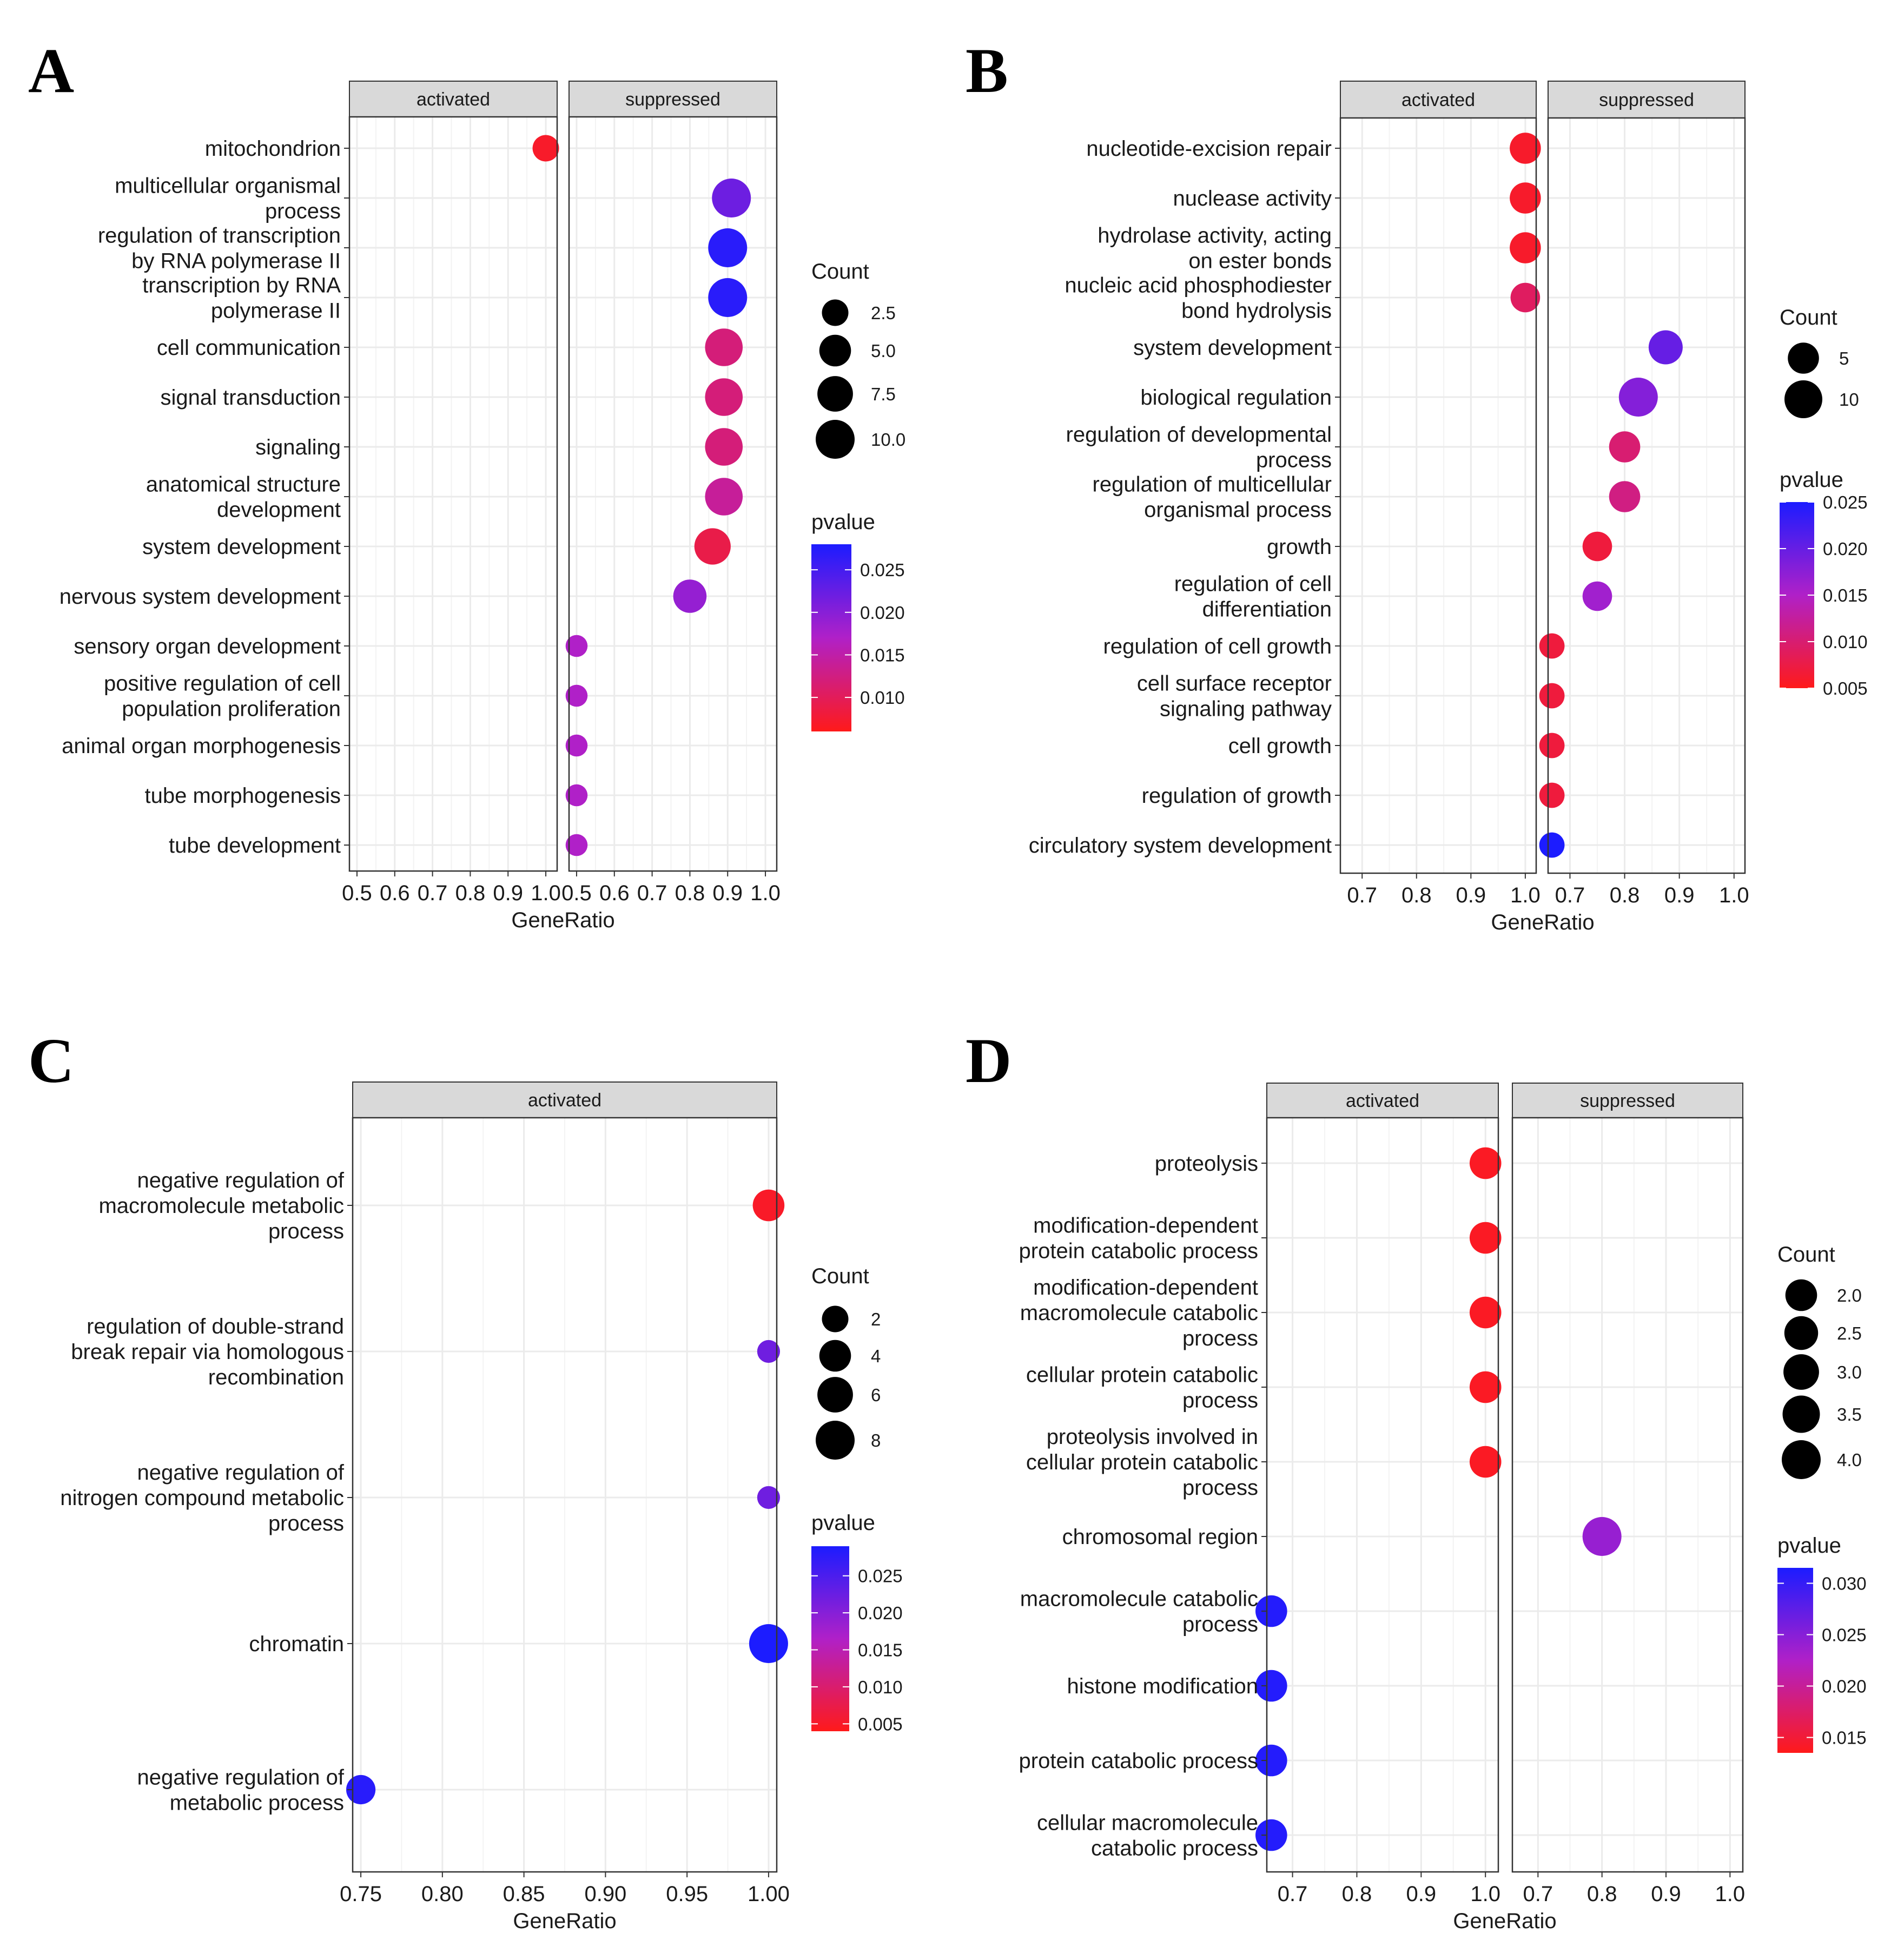 Image resolution: width=1904 pixels, height=1959 pixels. I want to click on x-tick-label: 0.85, so click(524, 1894).